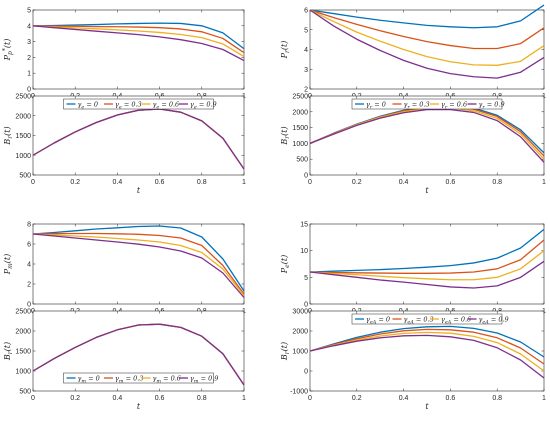  I want to click on y-tick-label: 1500, so click(300, 128).